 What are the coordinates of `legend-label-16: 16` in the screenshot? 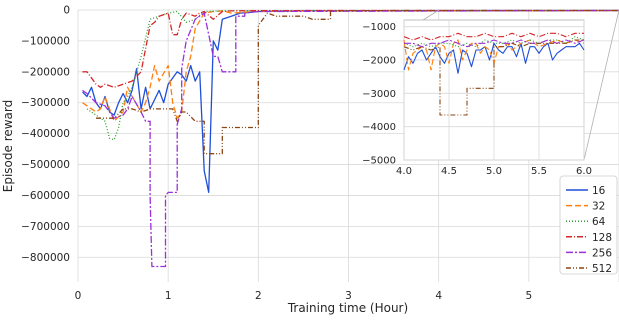 It's located at (599, 191).